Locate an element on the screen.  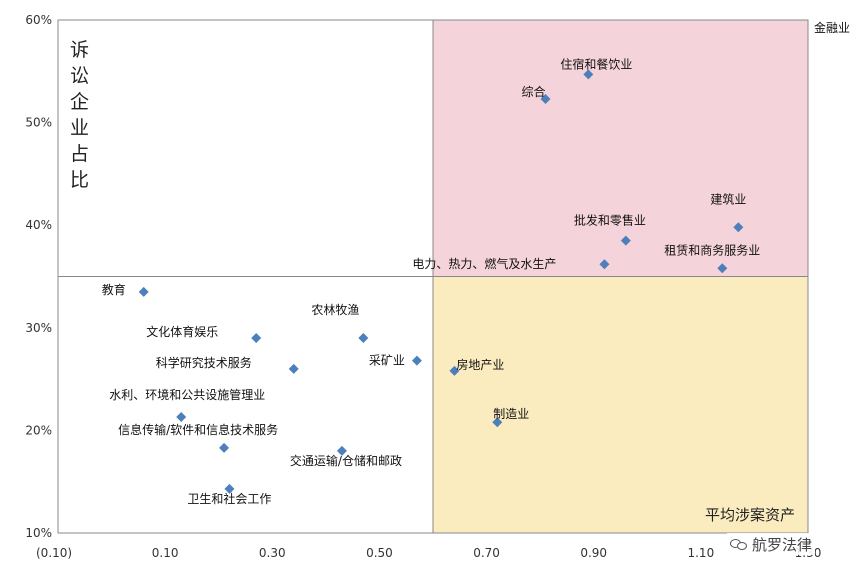
y-tick-label: 40% is located at coordinates (38, 225).